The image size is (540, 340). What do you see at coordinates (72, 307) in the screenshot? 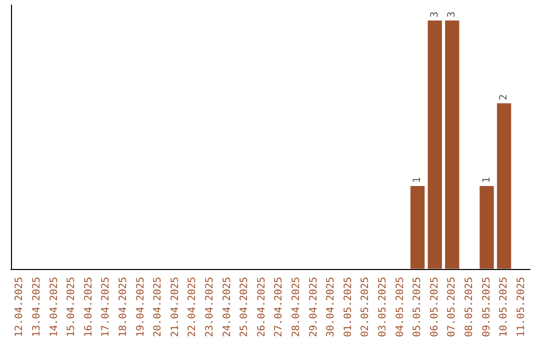
I see `x-tick-label: 15.04.2025` at bounding box center [72, 307].